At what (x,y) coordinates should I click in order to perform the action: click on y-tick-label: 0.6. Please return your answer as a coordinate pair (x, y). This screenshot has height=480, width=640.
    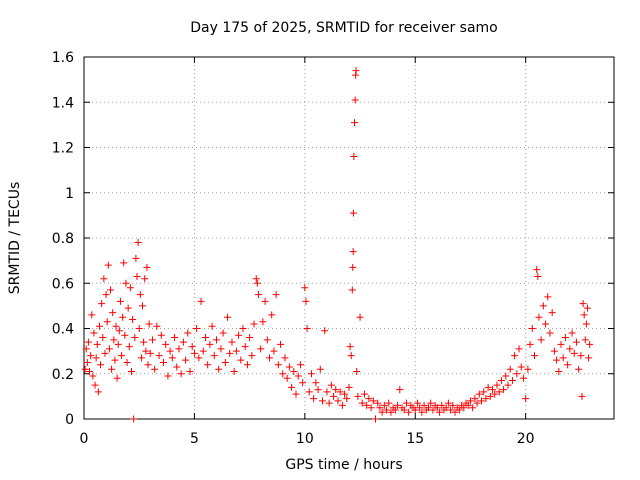
    Looking at the image, I should click on (63, 284).